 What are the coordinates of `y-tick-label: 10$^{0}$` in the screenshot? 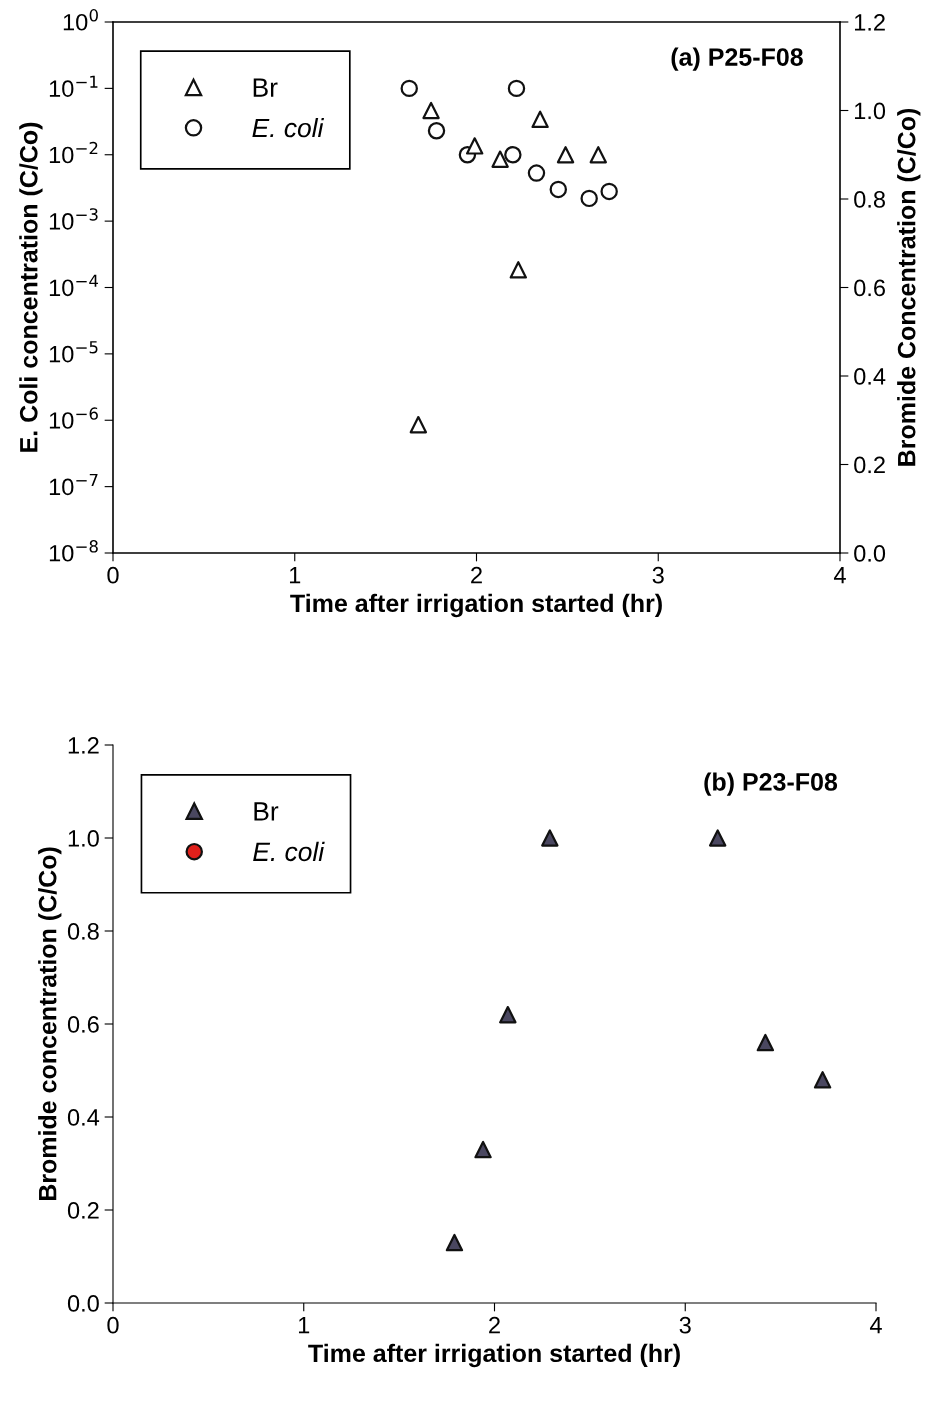 It's located at (80, 20).